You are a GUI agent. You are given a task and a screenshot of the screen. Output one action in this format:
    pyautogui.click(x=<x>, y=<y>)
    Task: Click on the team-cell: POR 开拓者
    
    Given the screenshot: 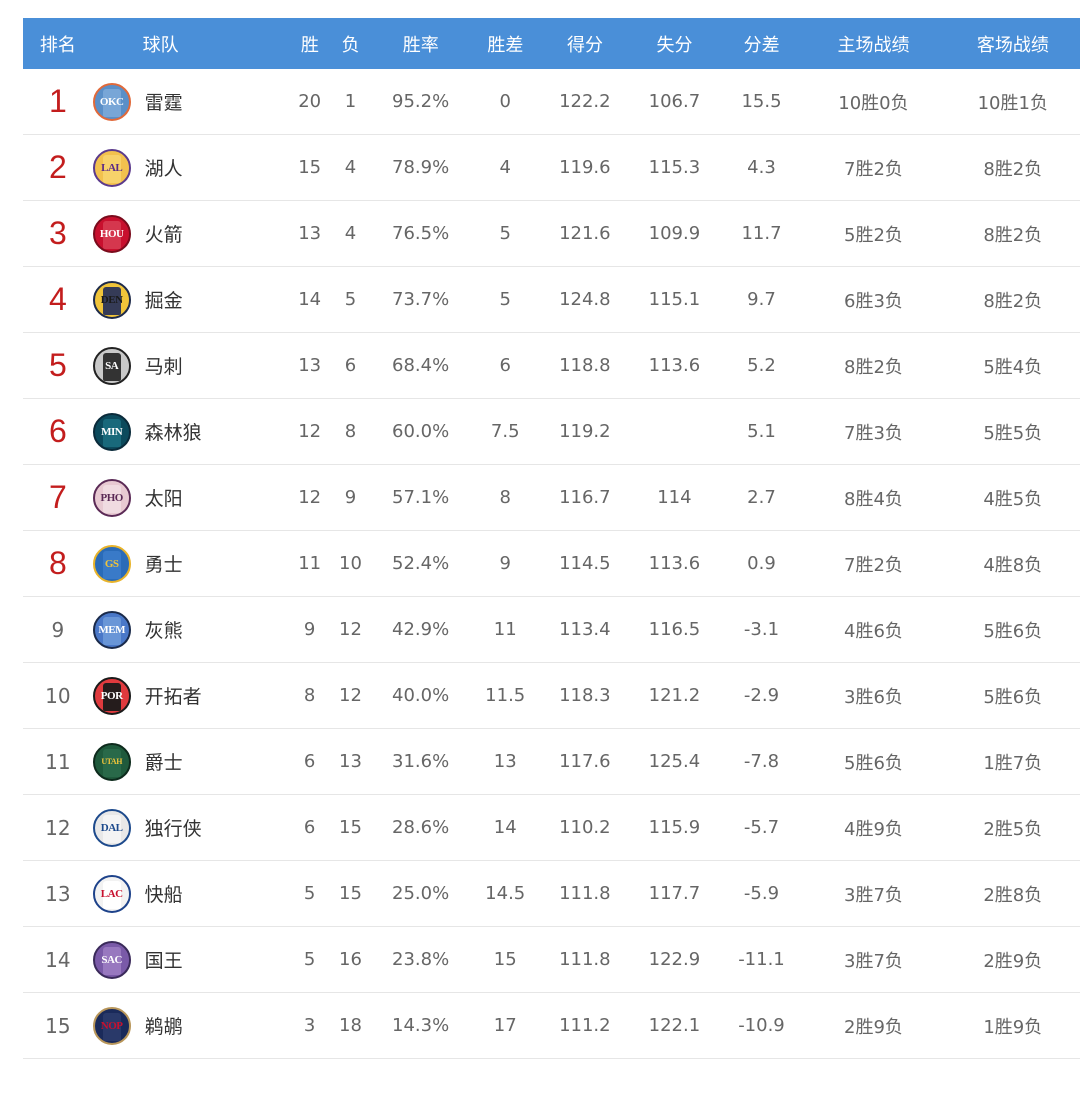 What is the action you would take?
    pyautogui.click(x=192, y=695)
    